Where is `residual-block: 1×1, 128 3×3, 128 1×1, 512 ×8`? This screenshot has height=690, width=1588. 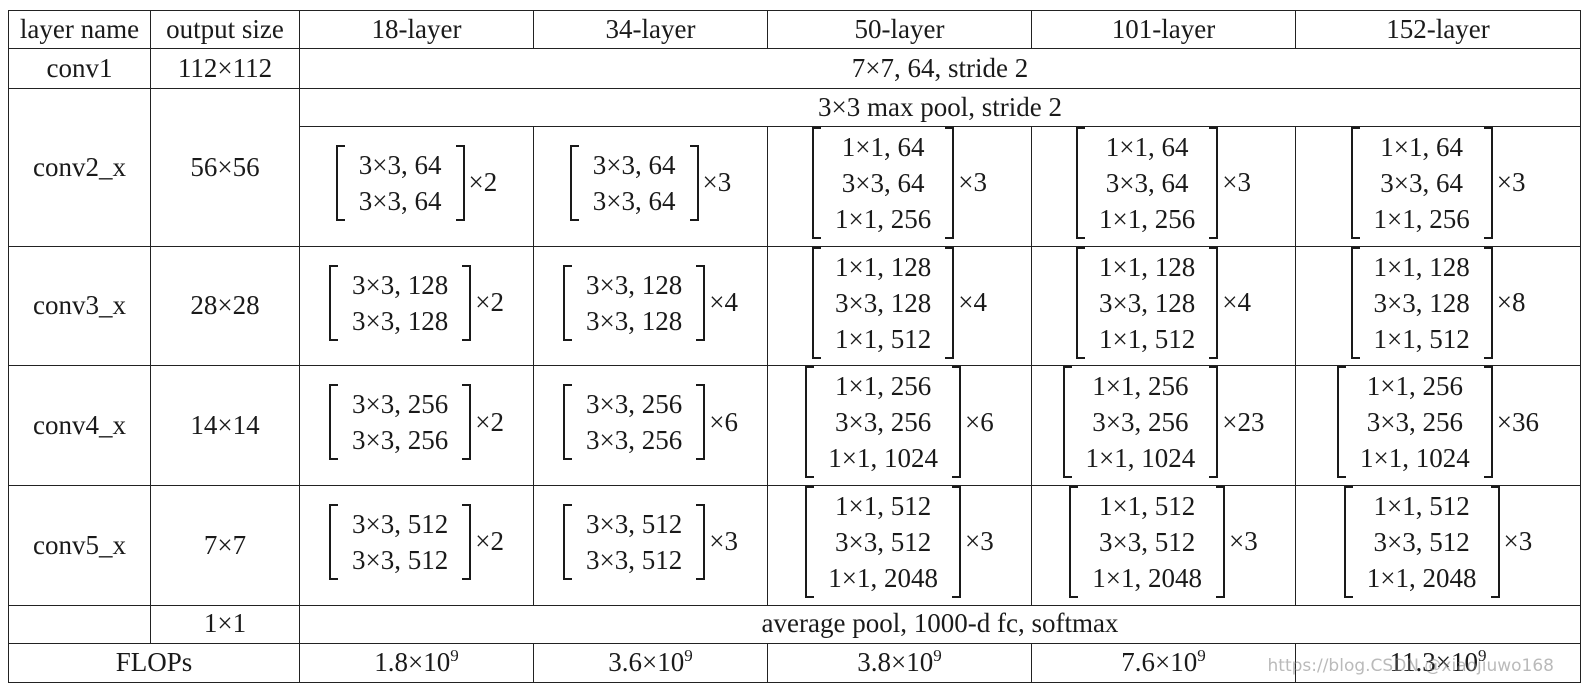
residual-block: 1×1, 128 3×3, 128 1×1, 512 ×8 is located at coordinates (1438, 302).